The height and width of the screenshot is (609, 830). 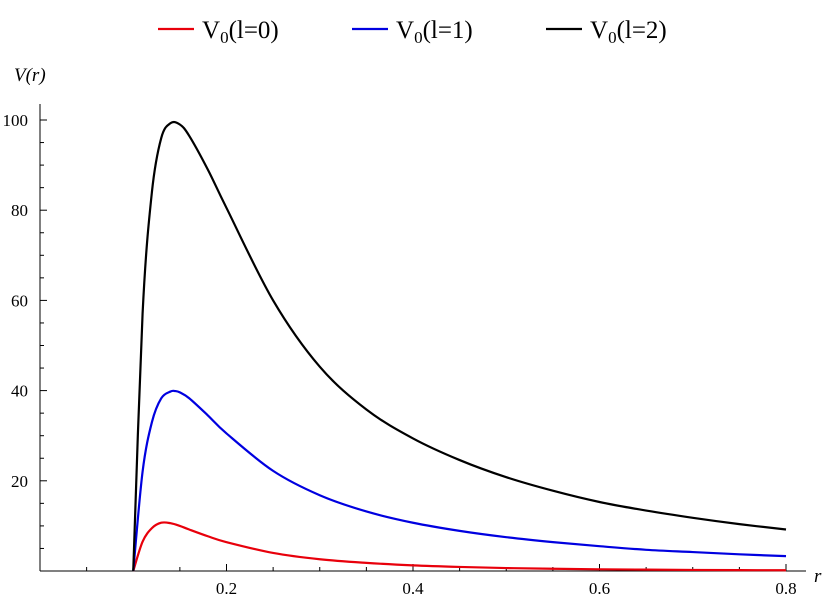 I want to click on x-tick-label: 0.4, so click(x=413, y=588).